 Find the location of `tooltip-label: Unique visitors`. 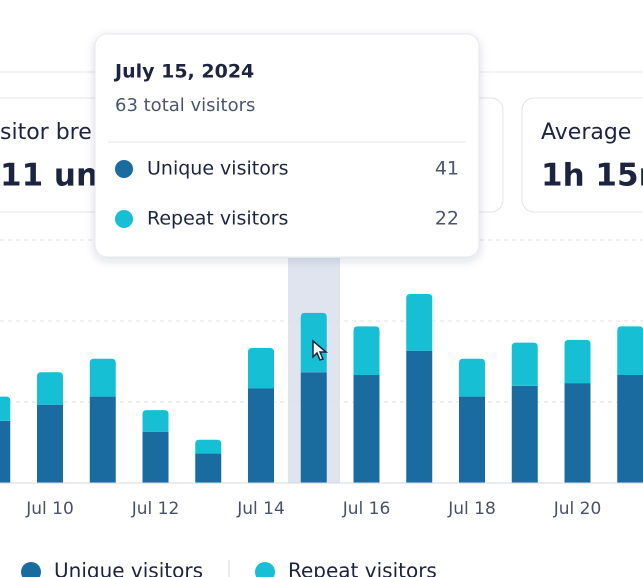

tooltip-label: Unique visitors is located at coordinates (218, 169).